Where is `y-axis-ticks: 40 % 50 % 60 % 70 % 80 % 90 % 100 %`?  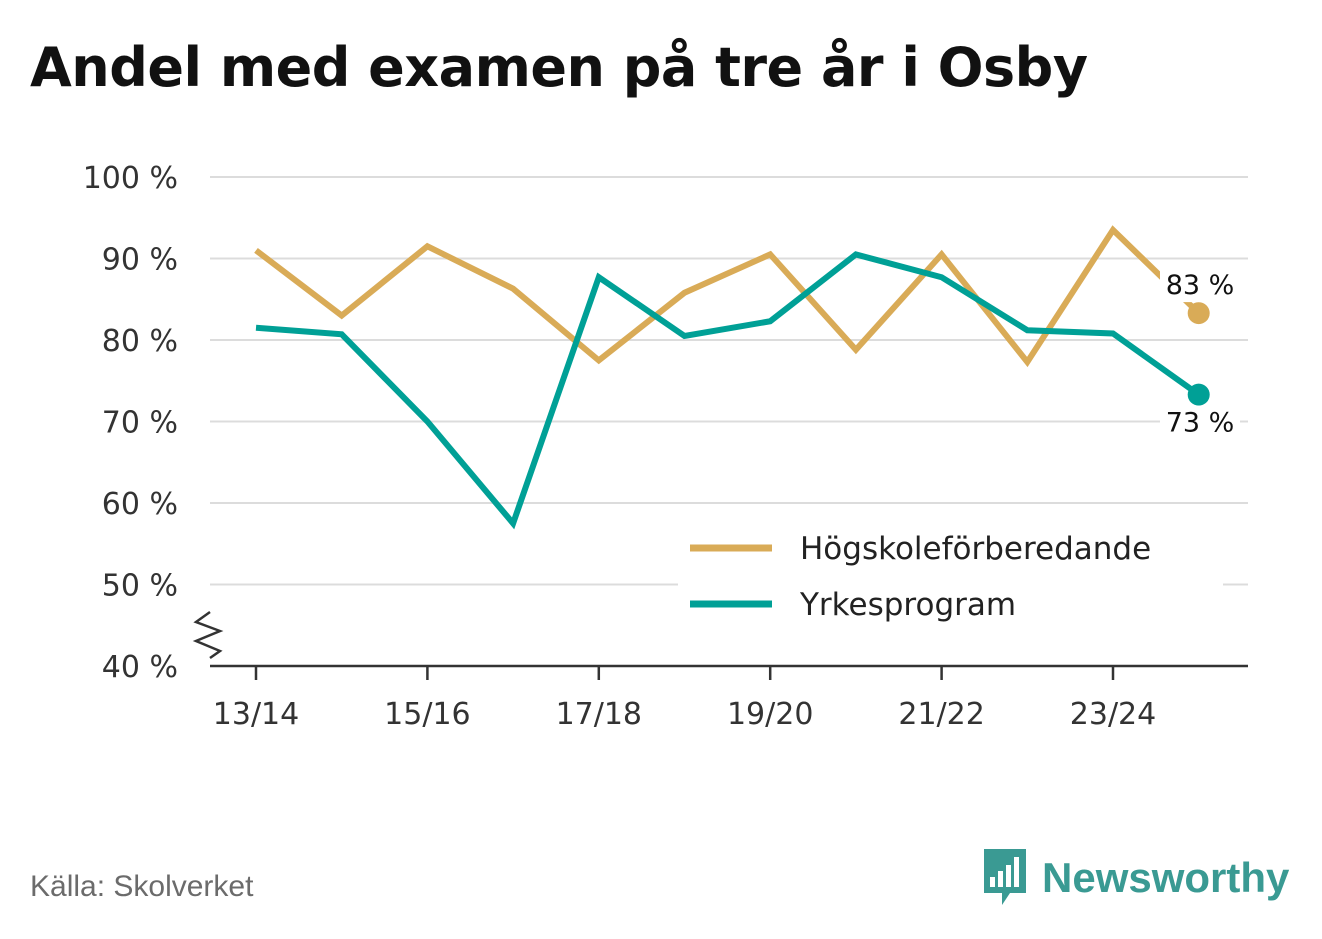 y-axis-ticks: 40 % 50 % 60 % 70 % 80 % 90 % 100 % is located at coordinates (153, 423).